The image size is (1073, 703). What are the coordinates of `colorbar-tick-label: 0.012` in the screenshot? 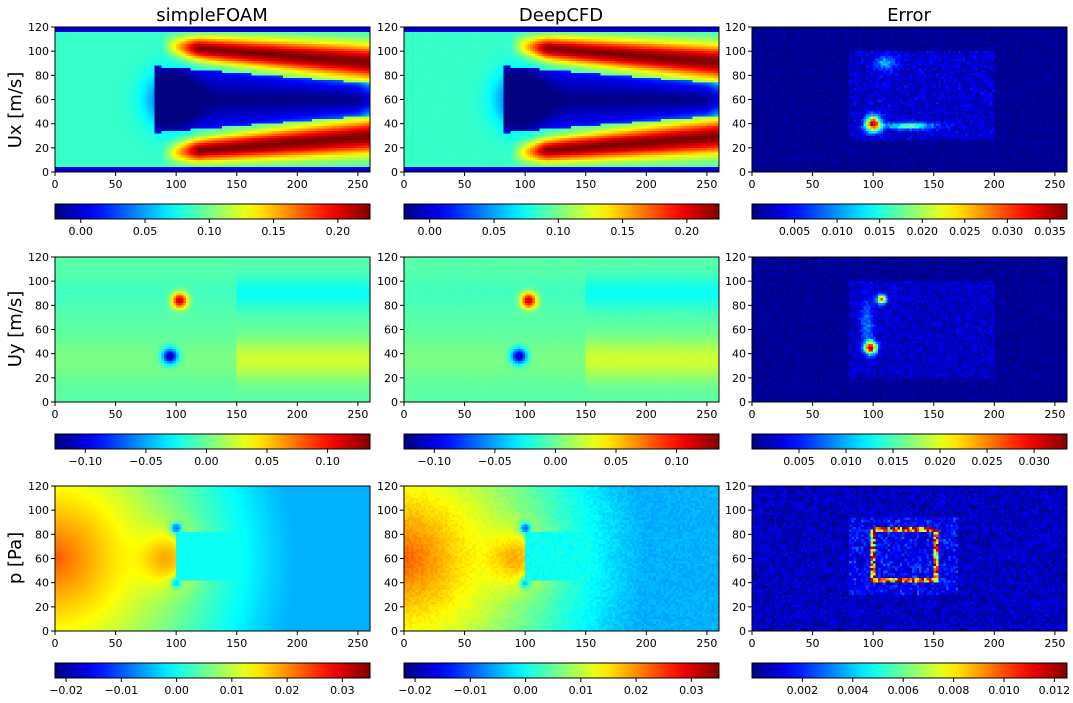 It's located at (1055, 690).